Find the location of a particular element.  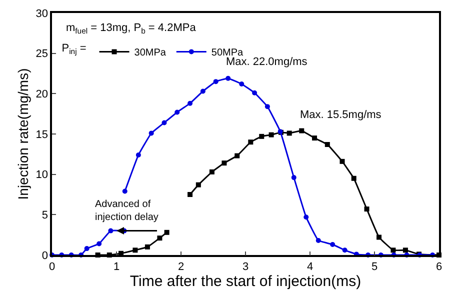

y-tick-label: 15 is located at coordinates (42, 134).